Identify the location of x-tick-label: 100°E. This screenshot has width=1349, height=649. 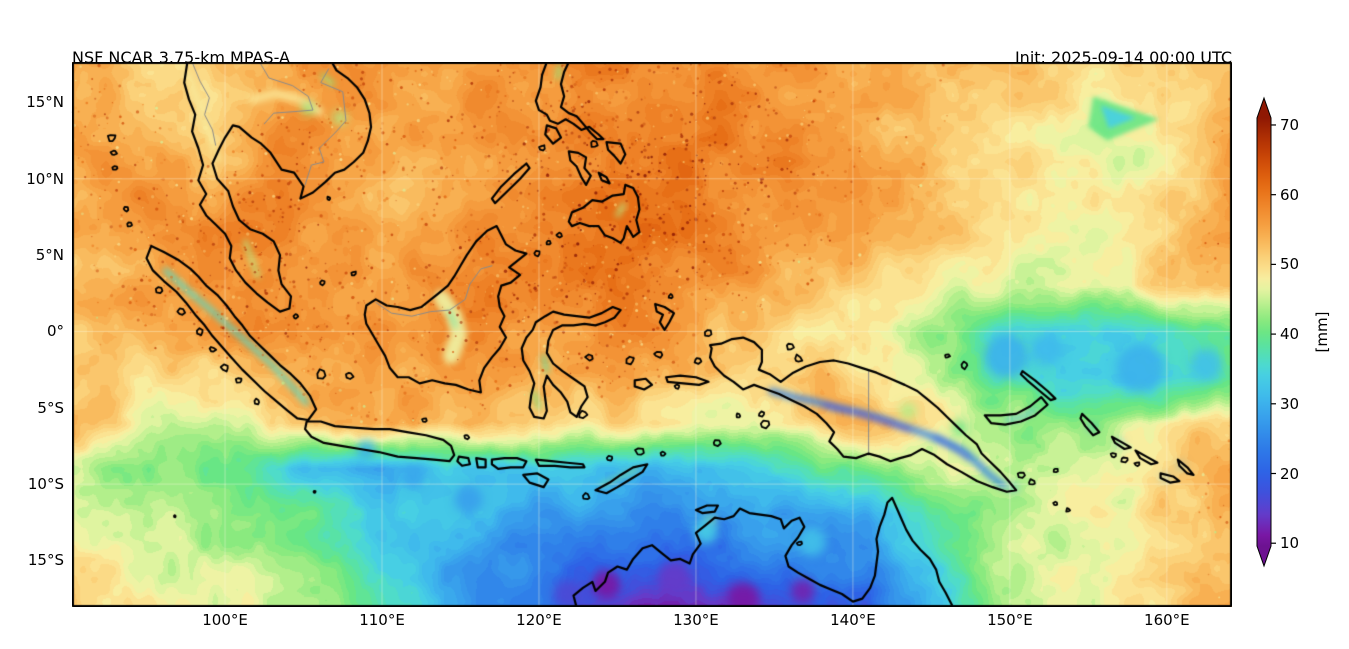
(225, 620).